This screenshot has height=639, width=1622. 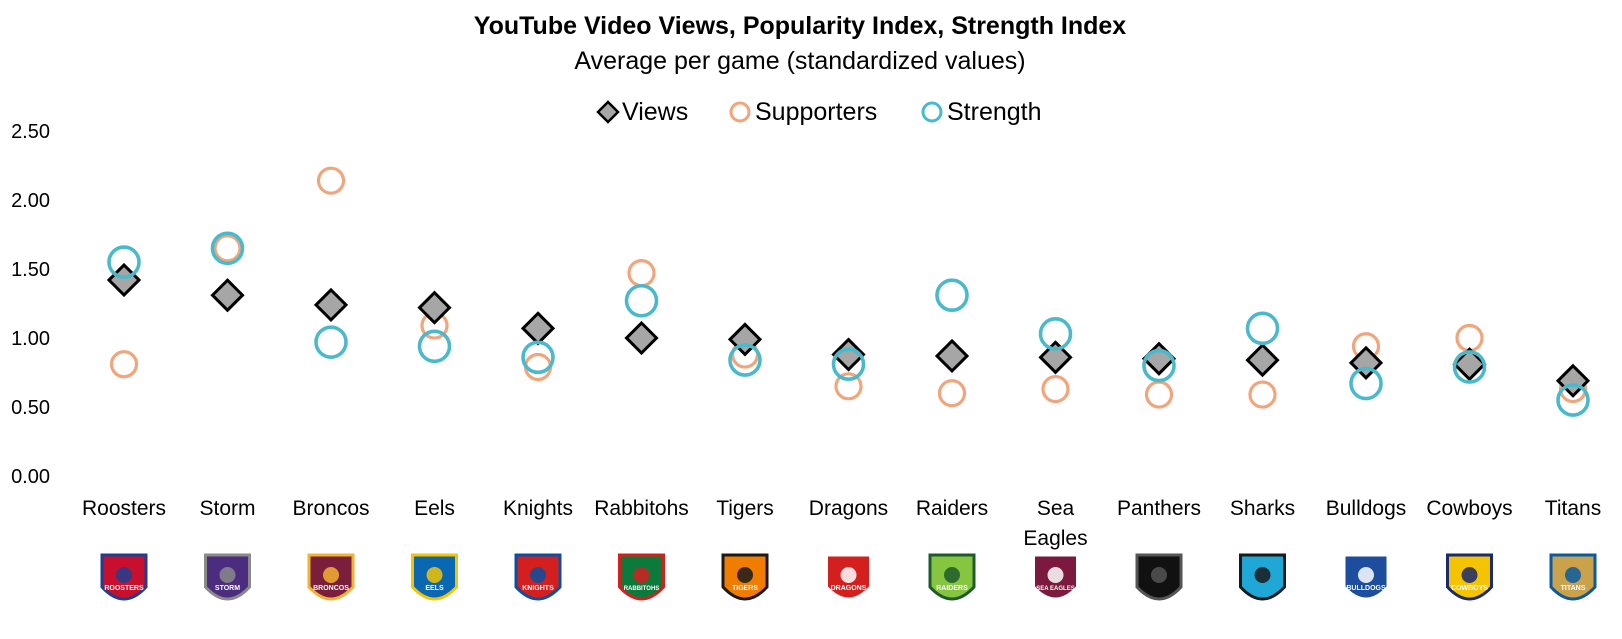 What do you see at coordinates (227, 588) in the screenshot?
I see `svg-text: STORM` at bounding box center [227, 588].